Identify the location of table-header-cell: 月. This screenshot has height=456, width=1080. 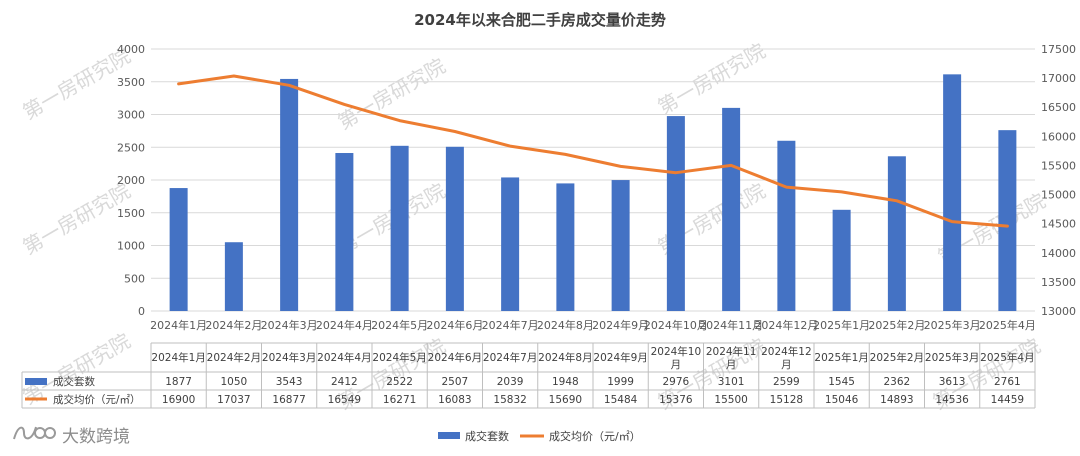
(676, 365).